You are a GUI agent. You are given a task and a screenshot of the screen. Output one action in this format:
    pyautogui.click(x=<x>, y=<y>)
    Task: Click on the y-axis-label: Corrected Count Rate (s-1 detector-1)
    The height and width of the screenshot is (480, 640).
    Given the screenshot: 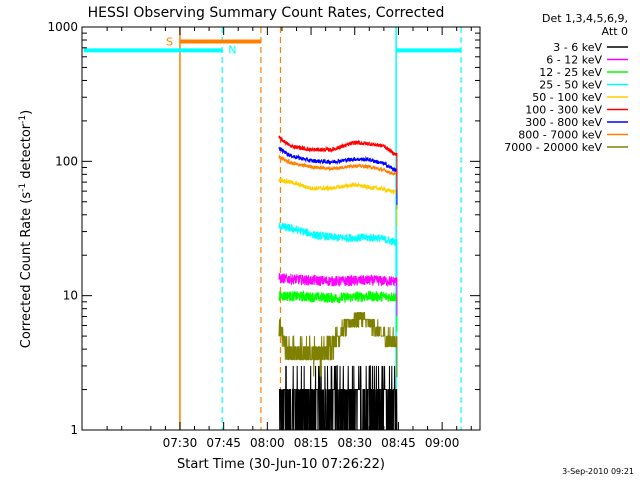 What is the action you would take?
    pyautogui.click(x=26, y=229)
    